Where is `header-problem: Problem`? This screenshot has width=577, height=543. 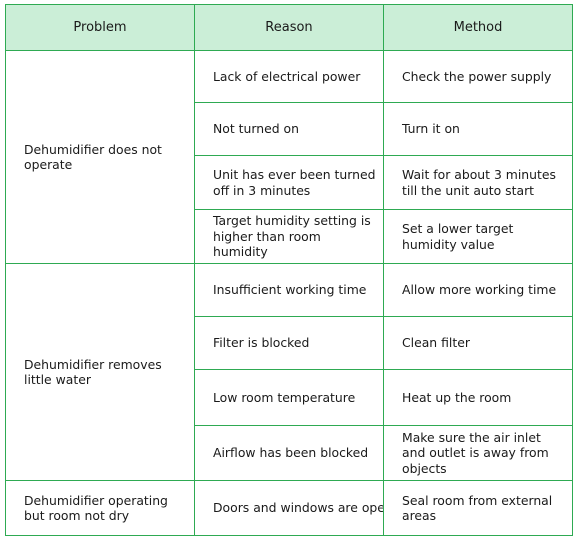 header-problem: Problem is located at coordinates (100, 27).